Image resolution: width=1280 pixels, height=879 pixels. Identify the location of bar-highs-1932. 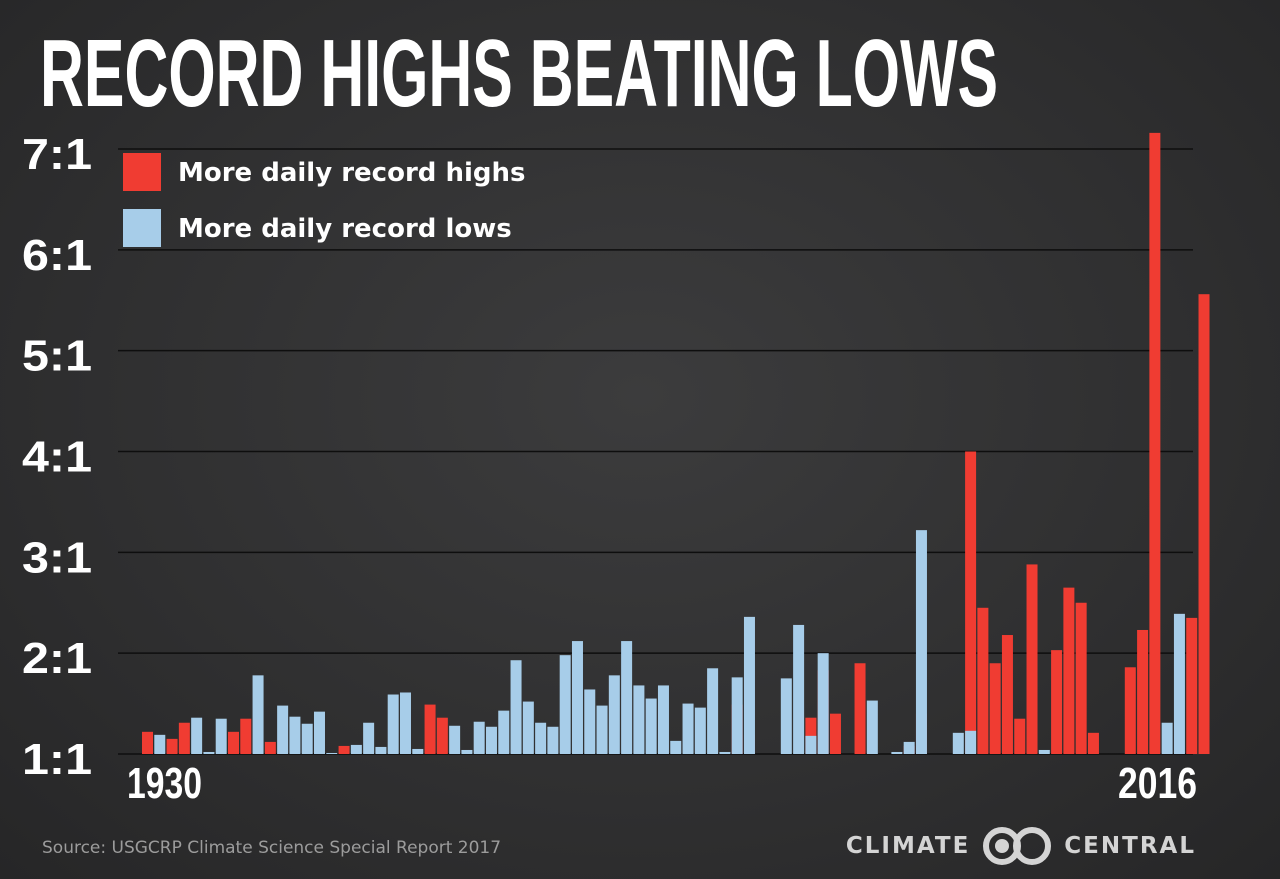
(172, 746).